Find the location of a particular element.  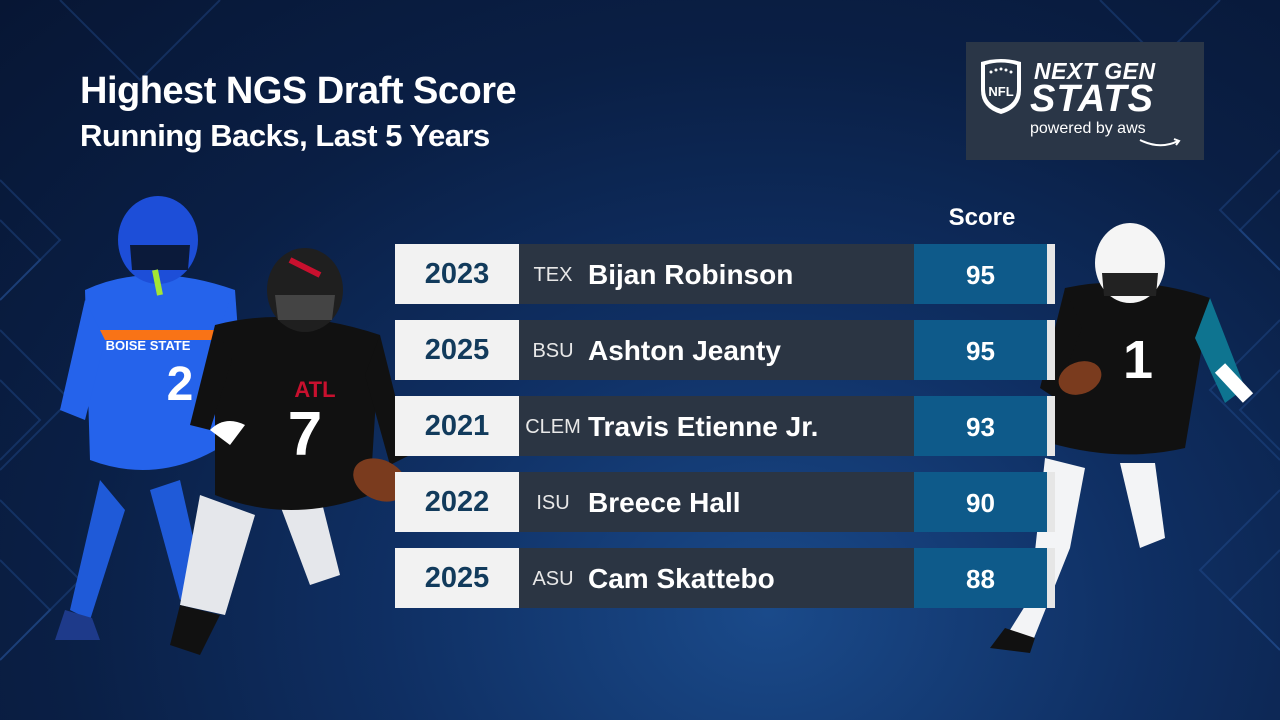

row-score: 88 is located at coordinates (980, 578).